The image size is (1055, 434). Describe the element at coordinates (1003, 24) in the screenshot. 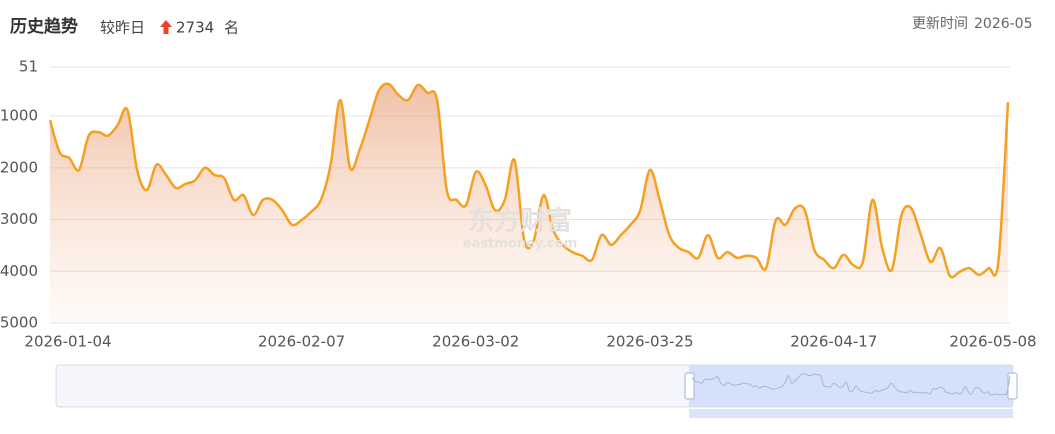

I see `update-time: 2026-05` at that location.